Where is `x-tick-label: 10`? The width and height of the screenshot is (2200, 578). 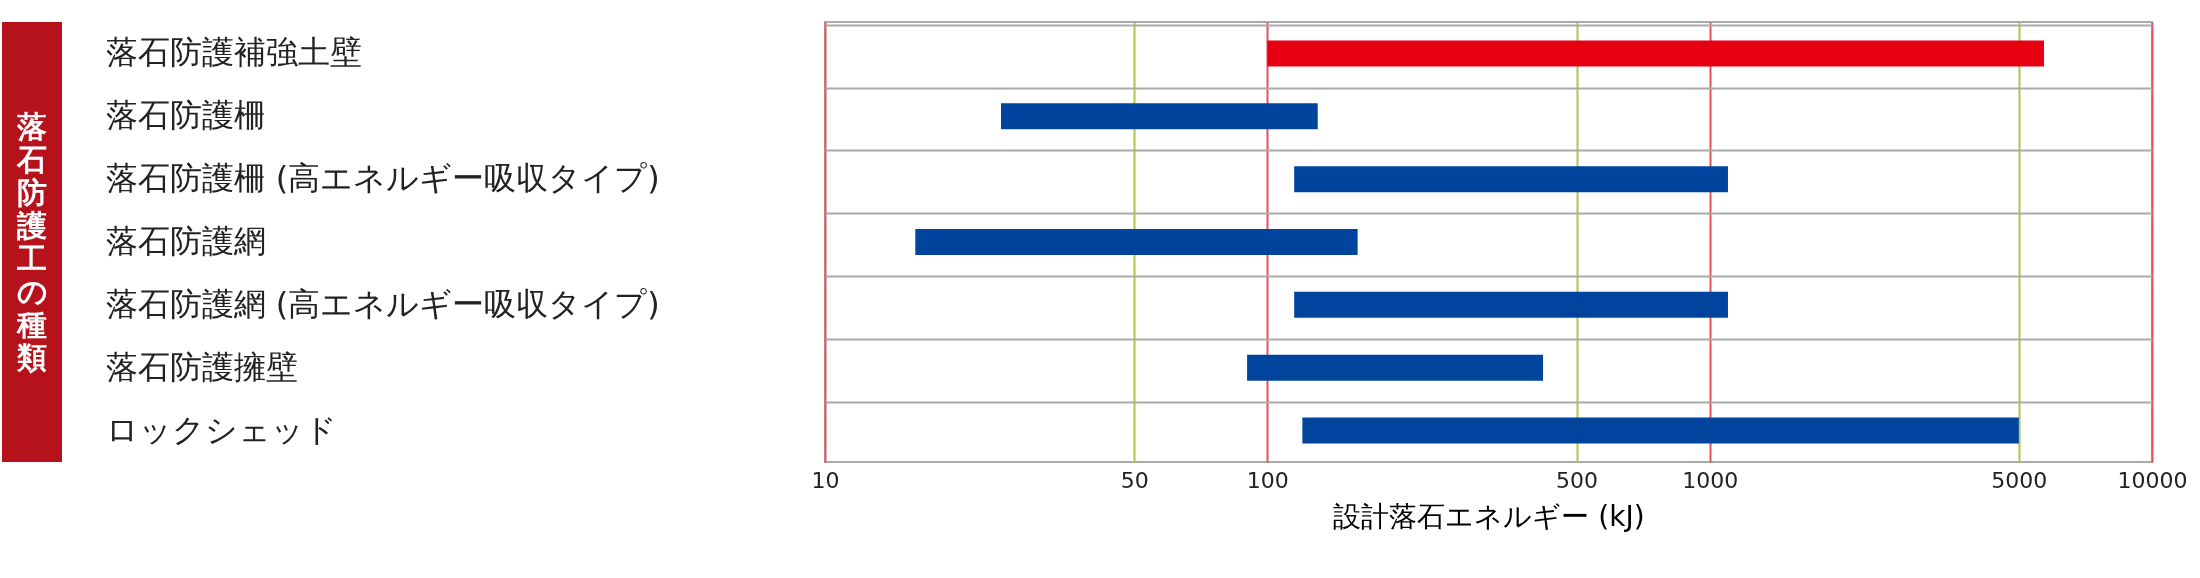
x-tick-label: 10 is located at coordinates (825, 480).